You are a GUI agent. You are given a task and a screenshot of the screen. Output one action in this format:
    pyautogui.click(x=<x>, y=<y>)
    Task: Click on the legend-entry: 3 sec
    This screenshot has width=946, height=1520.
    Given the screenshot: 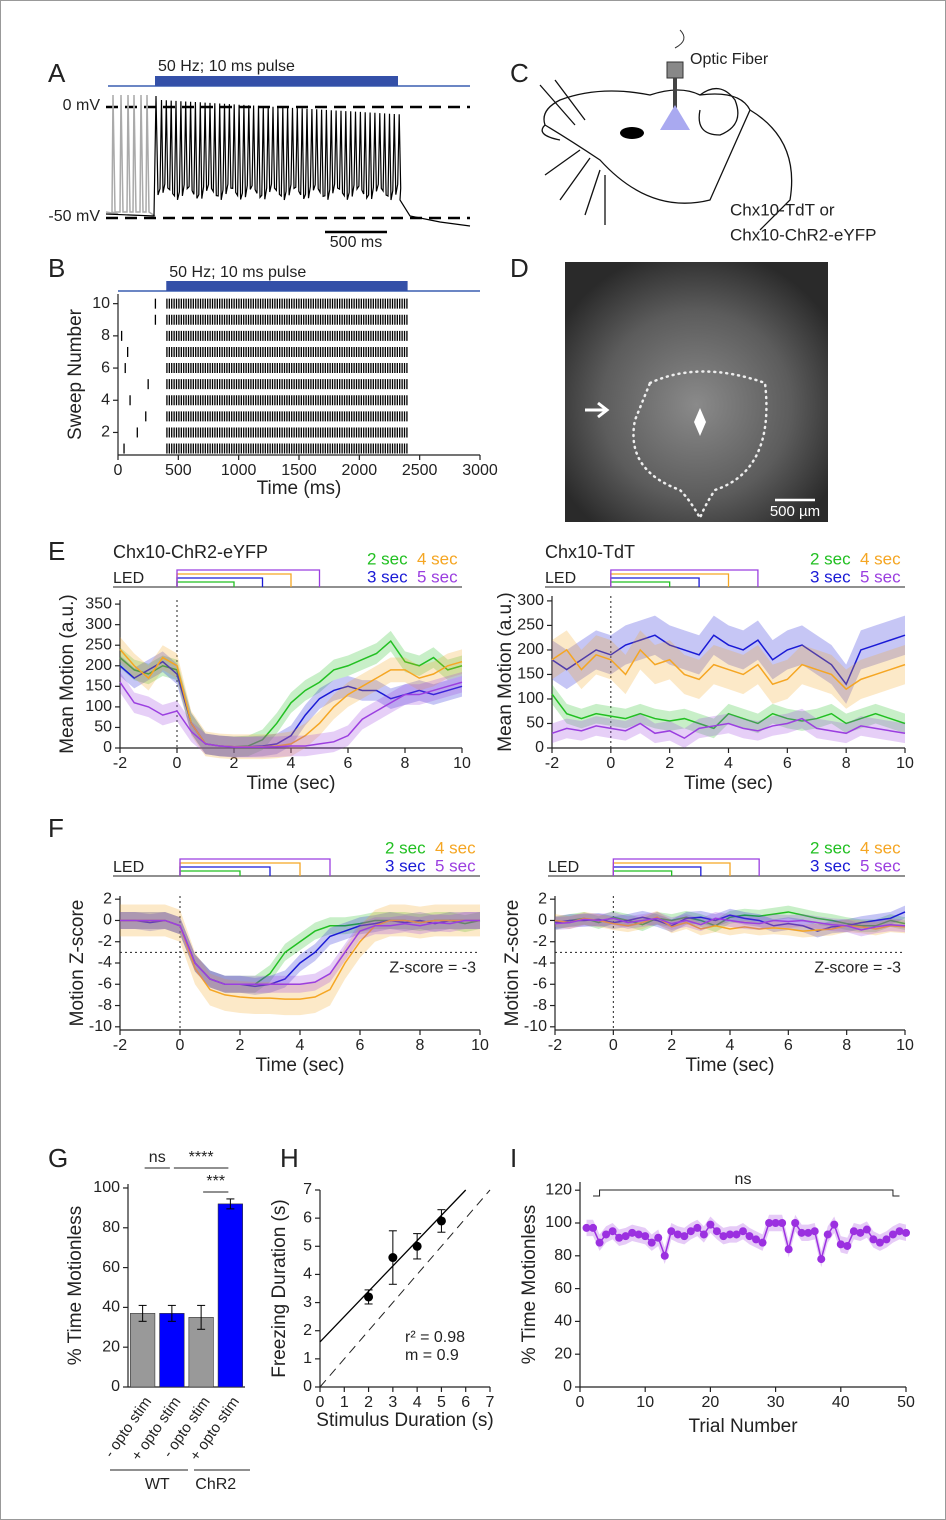 What is the action you would take?
    pyautogui.click(x=830, y=576)
    